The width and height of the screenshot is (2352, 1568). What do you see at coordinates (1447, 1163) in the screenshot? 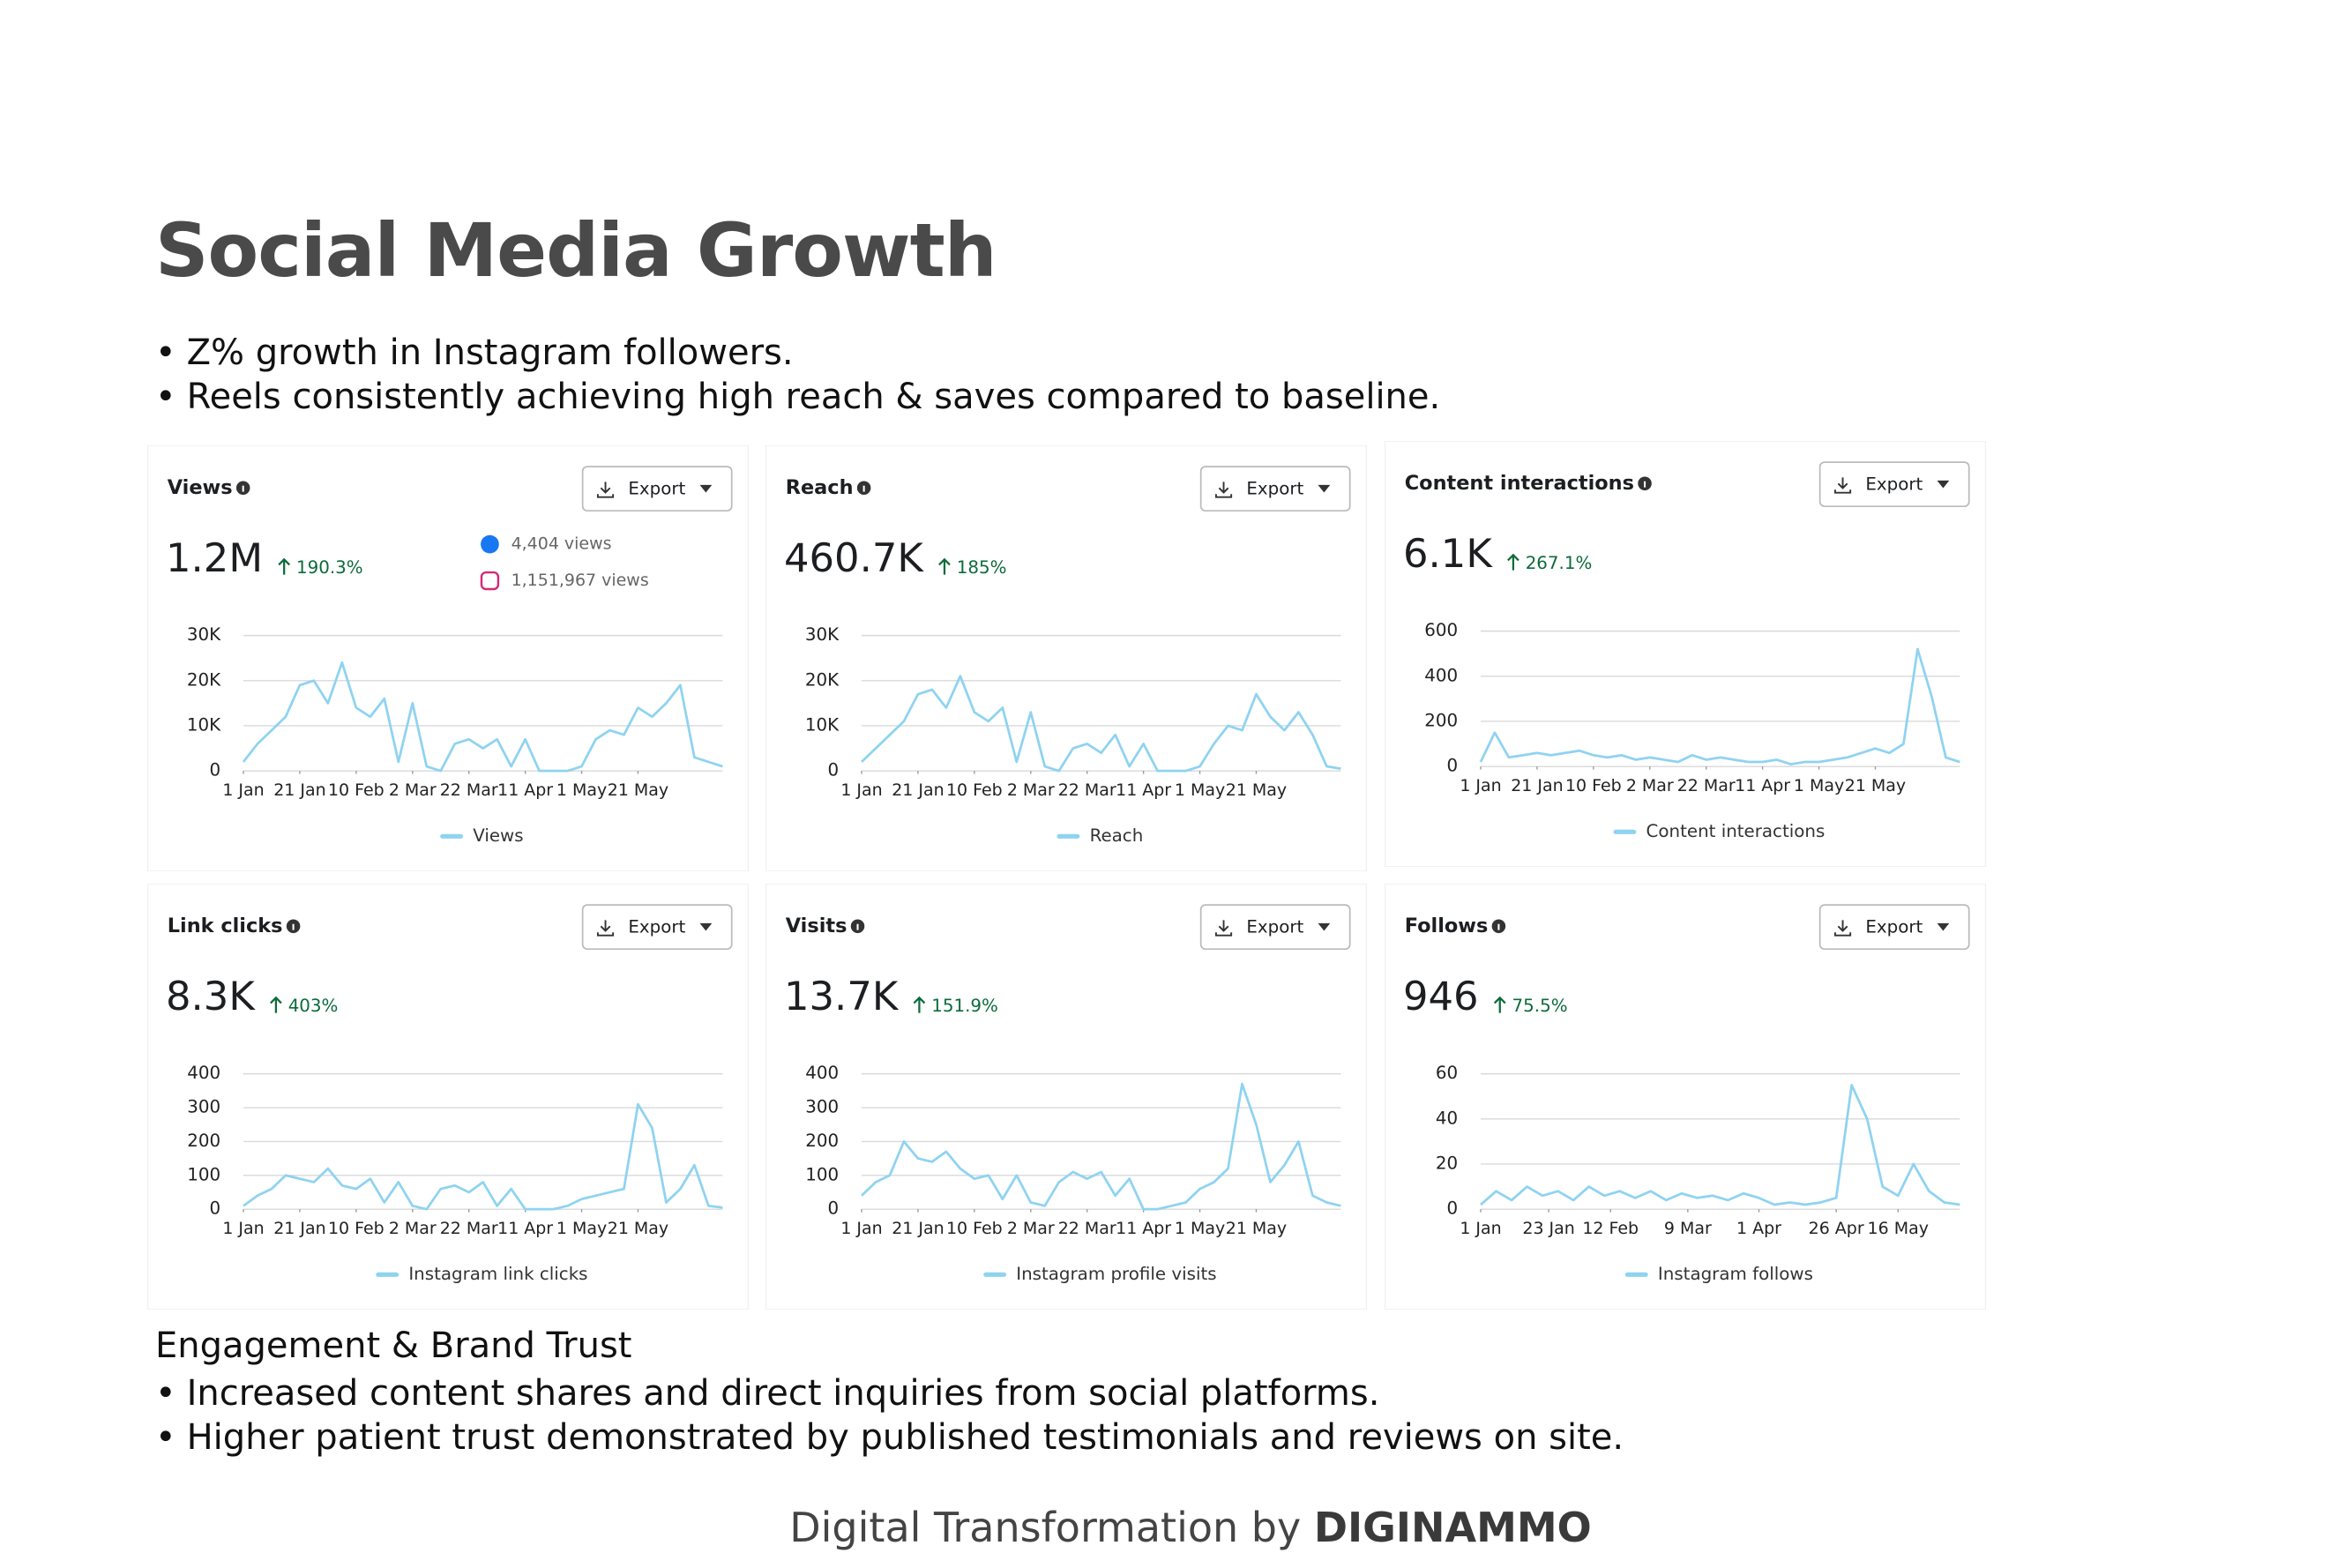
I see `y-tick-label: 20` at bounding box center [1447, 1163].